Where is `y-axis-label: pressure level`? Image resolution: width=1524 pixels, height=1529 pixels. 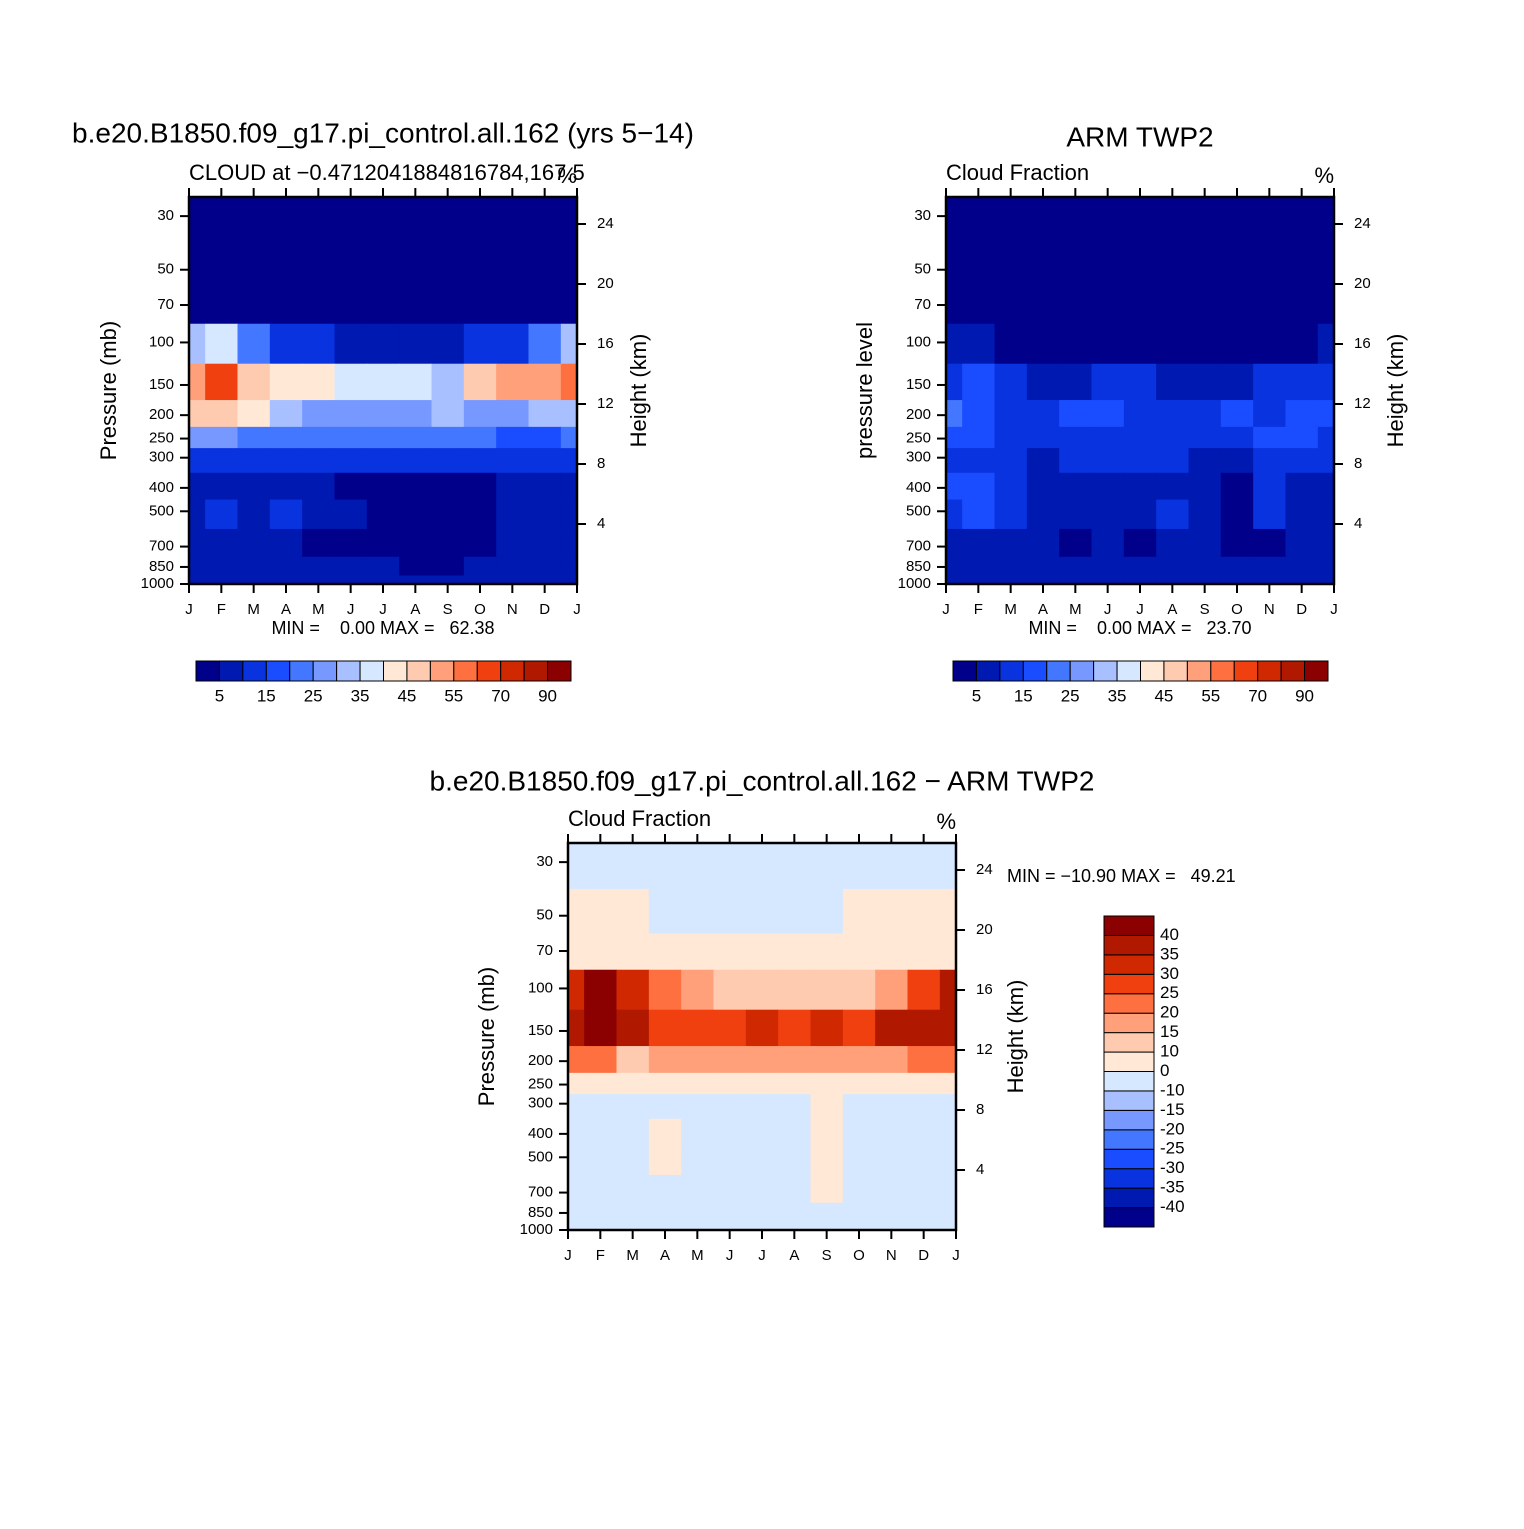
y-axis-label: pressure level is located at coordinates (864, 390).